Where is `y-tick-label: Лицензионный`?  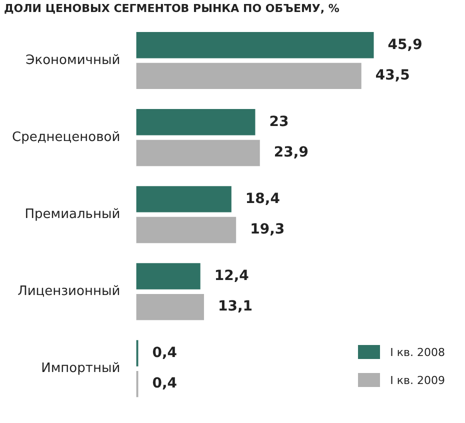 y-tick-label: Лицензионный is located at coordinates (69, 292).